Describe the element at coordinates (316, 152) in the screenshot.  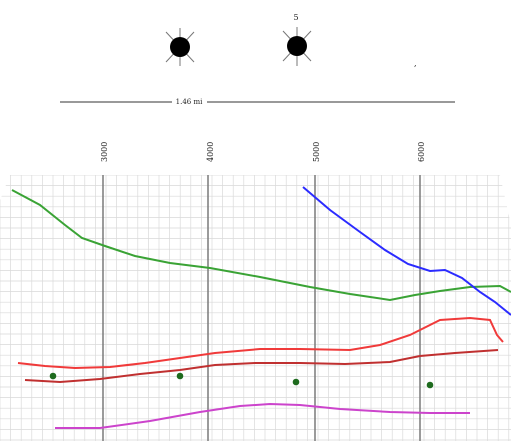
I see `depth-tick-label: 5000` at that location.